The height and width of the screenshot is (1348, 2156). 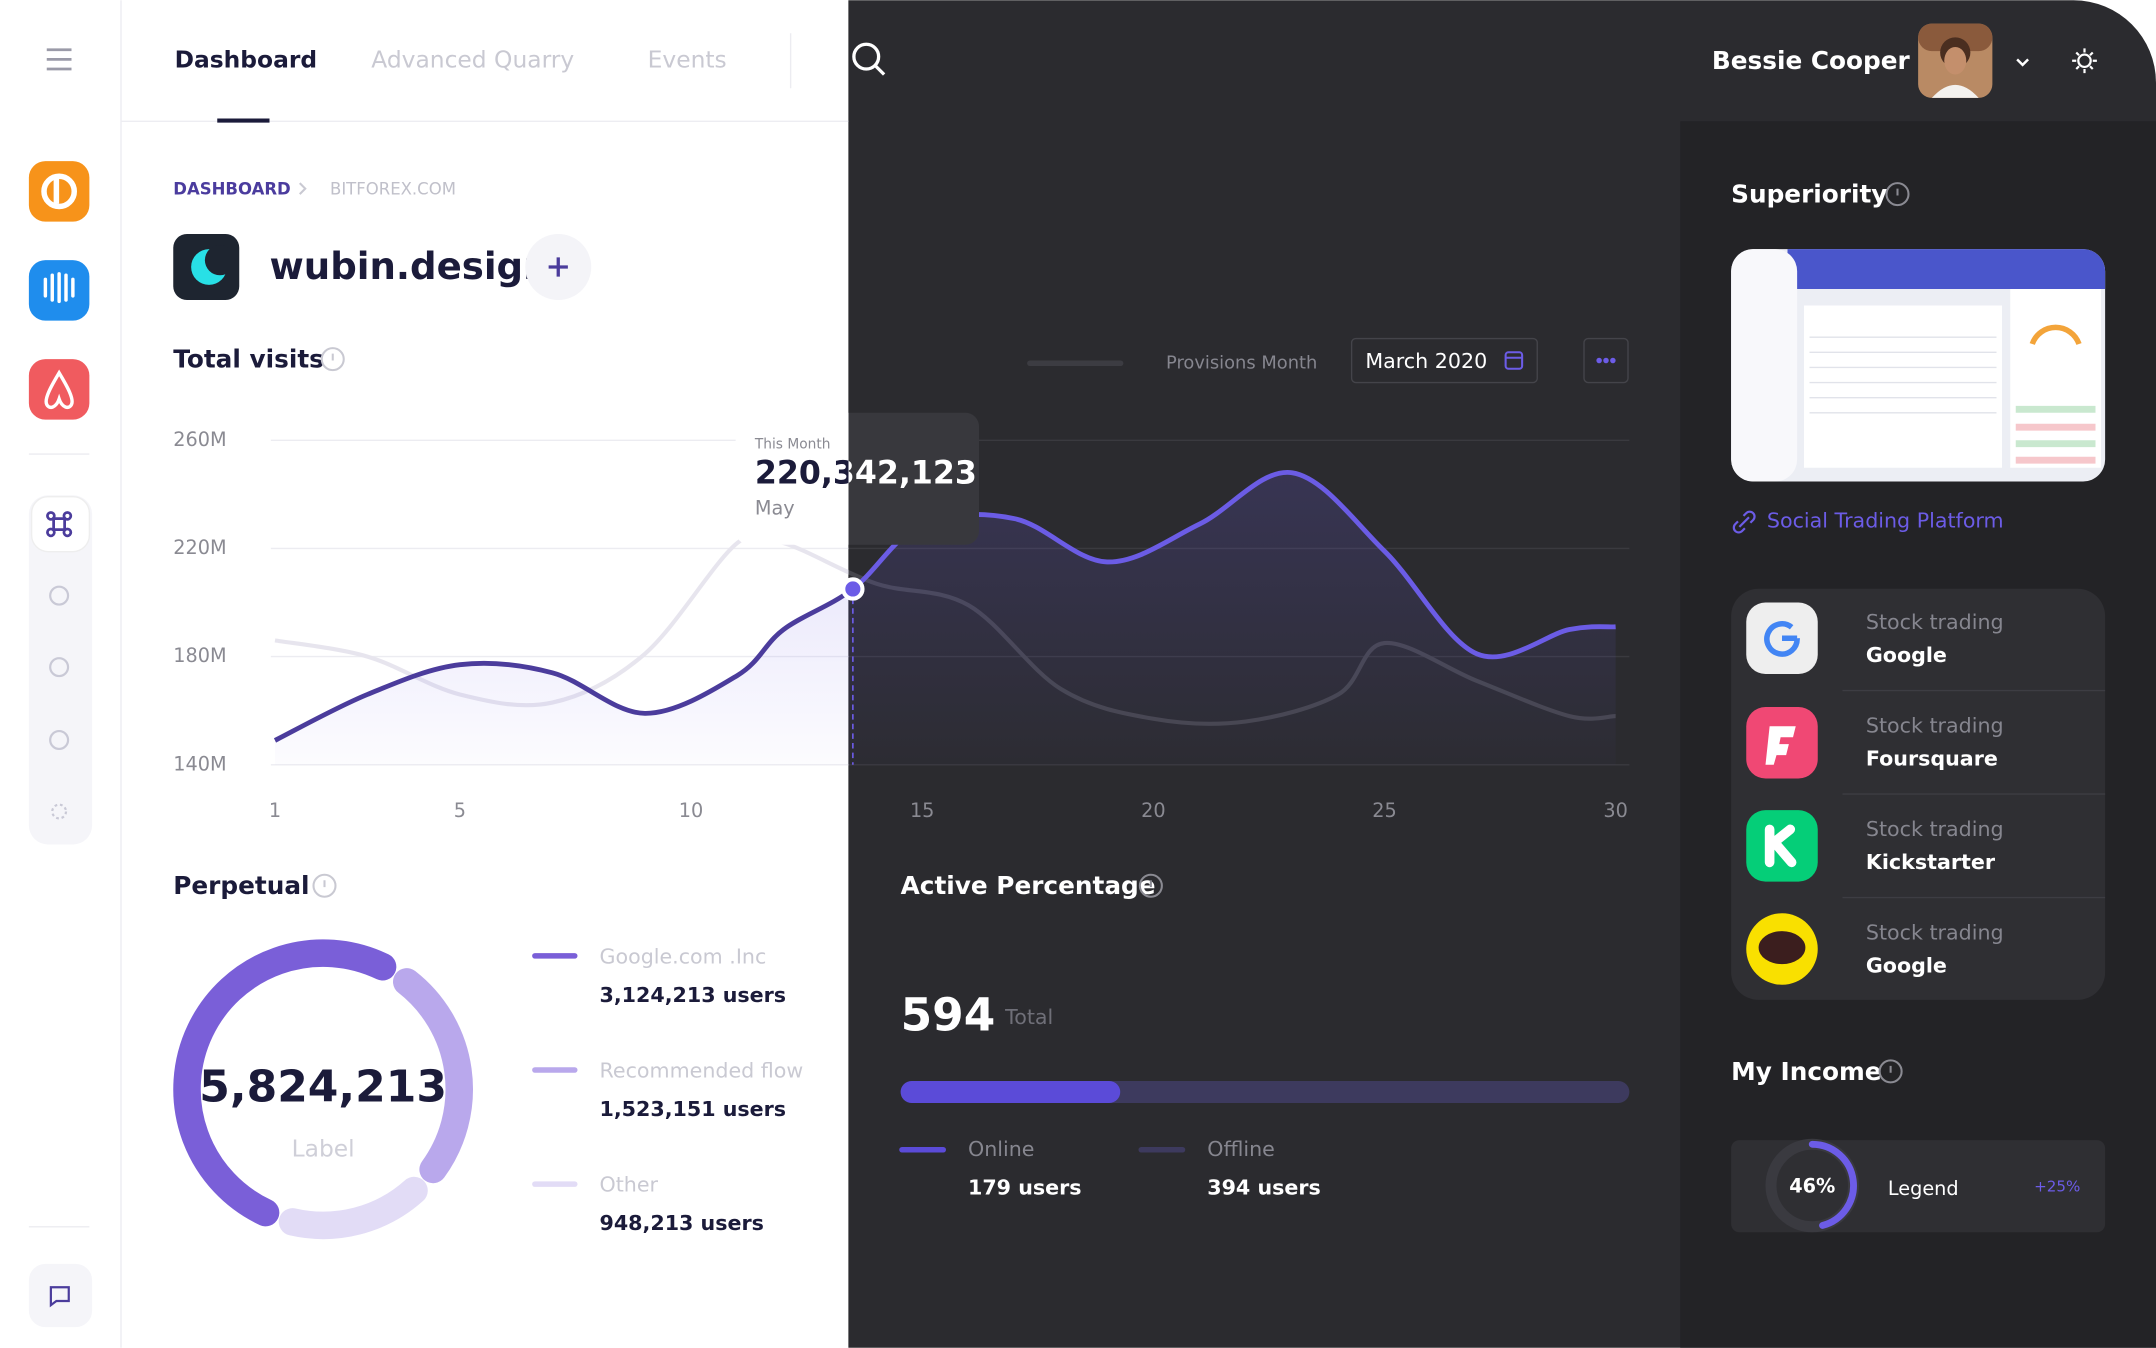 I want to click on user-name: Bessie Cooper, so click(x=1811, y=60).